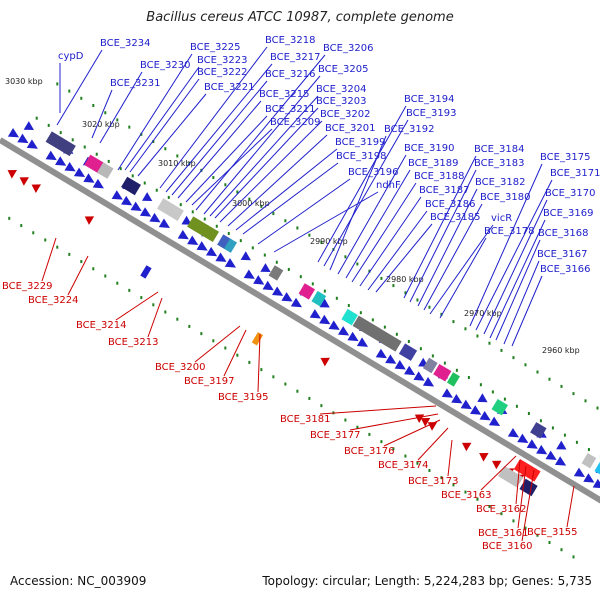 This screenshot has height=600, width=600. I want to click on forward-gene-label: BCE_3170, so click(570, 193).